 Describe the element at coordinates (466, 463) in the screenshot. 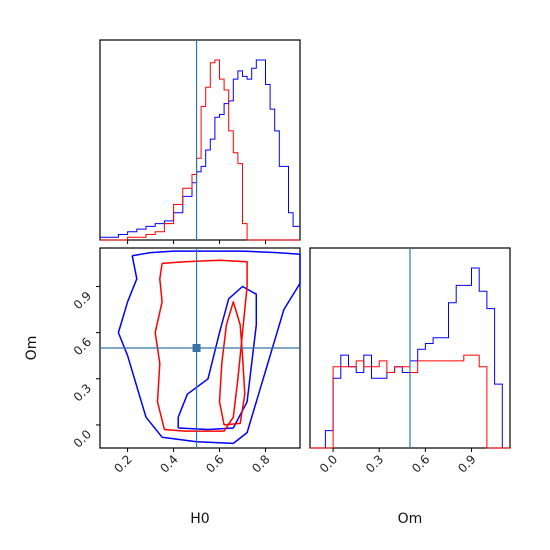

I see `hist-Om-xtick-label: 0.9` at that location.